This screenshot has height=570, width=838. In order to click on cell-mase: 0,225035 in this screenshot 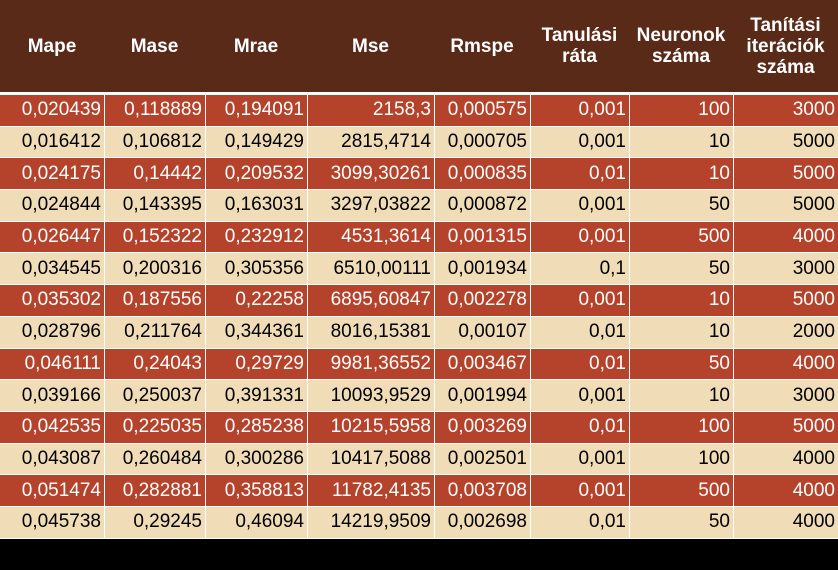, I will do `click(154, 427)`.